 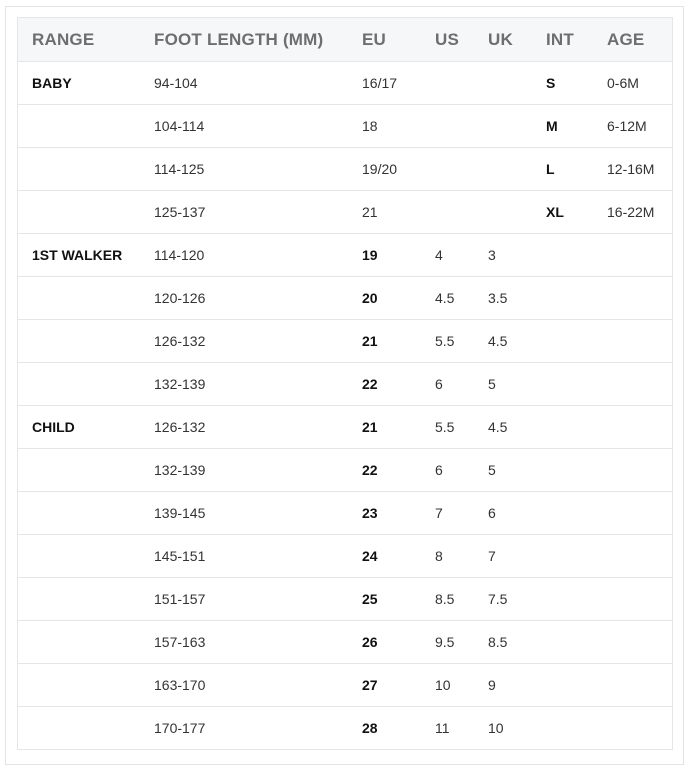 I want to click on table-row: 145-151 24 8 7, so click(x=345, y=556).